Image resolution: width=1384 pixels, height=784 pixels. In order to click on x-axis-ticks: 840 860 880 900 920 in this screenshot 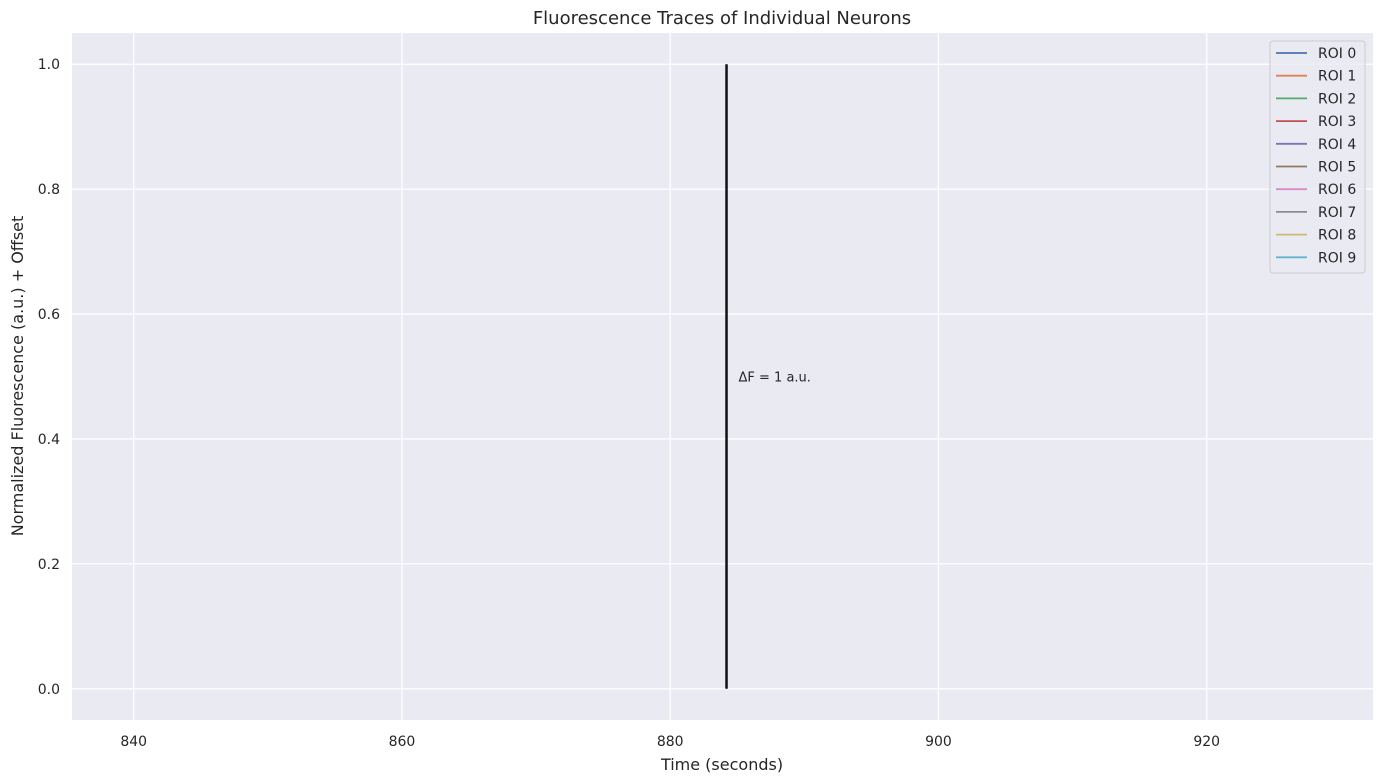, I will do `click(670, 742)`.